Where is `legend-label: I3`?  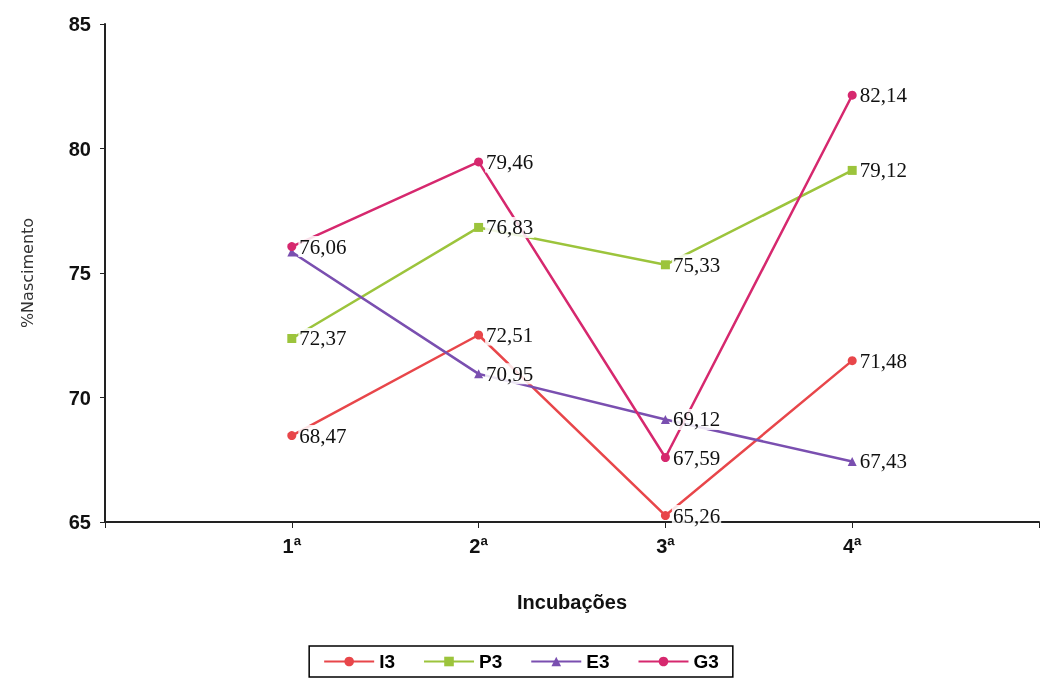 legend-label: I3 is located at coordinates (387, 661).